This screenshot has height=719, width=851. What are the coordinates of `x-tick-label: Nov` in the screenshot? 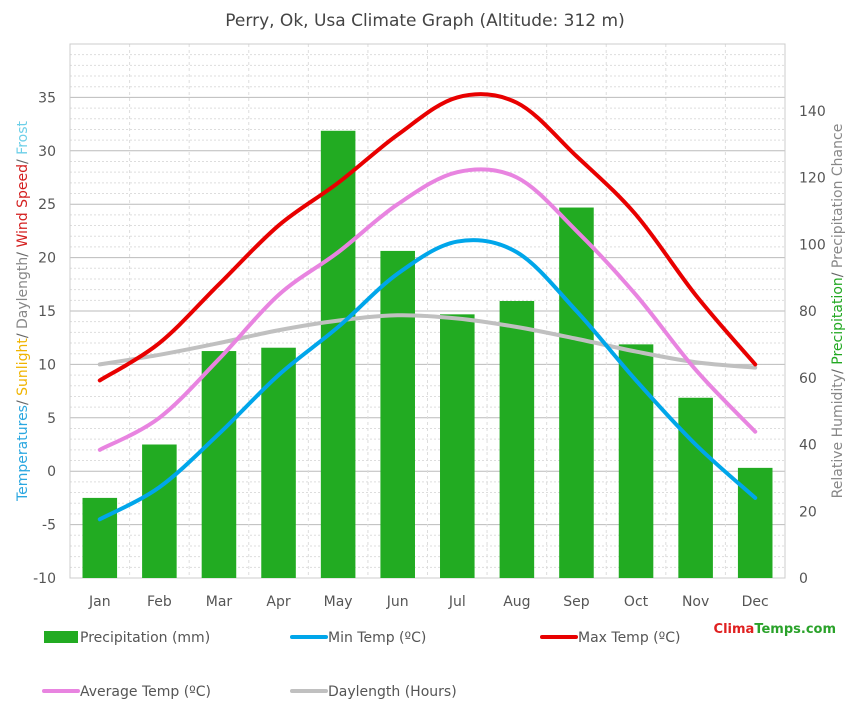 It's located at (695, 602).